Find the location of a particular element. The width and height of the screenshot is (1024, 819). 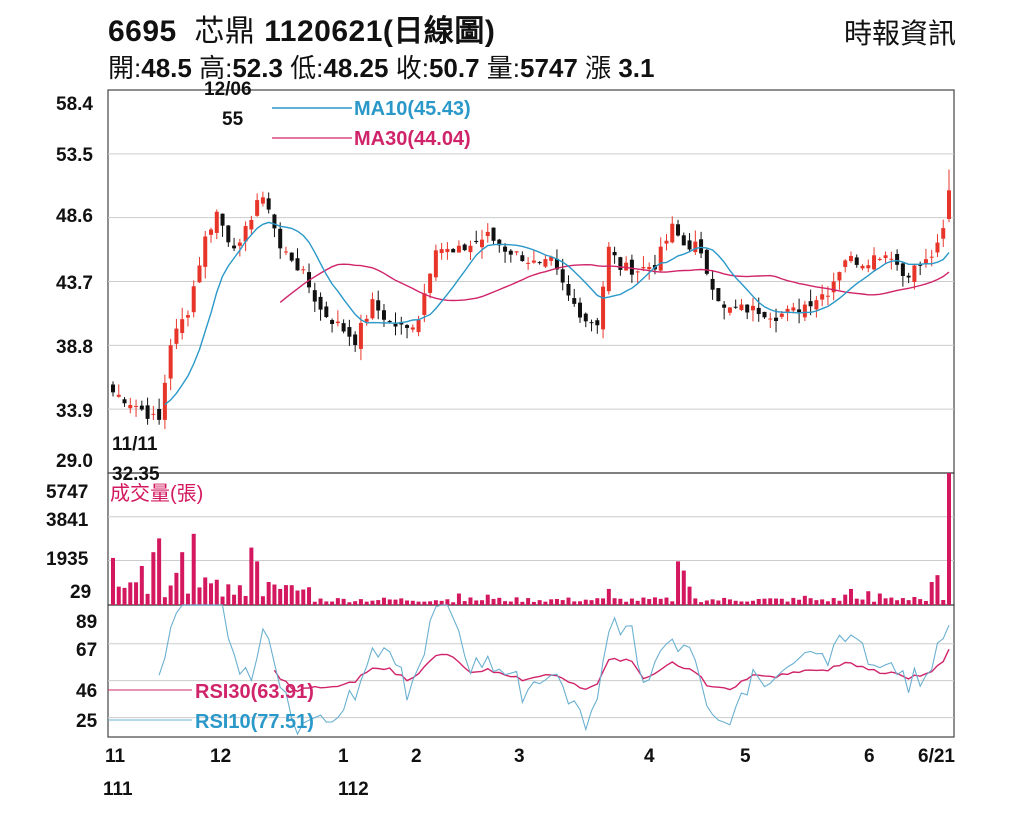

volume-value: 5747 is located at coordinates (549, 68).